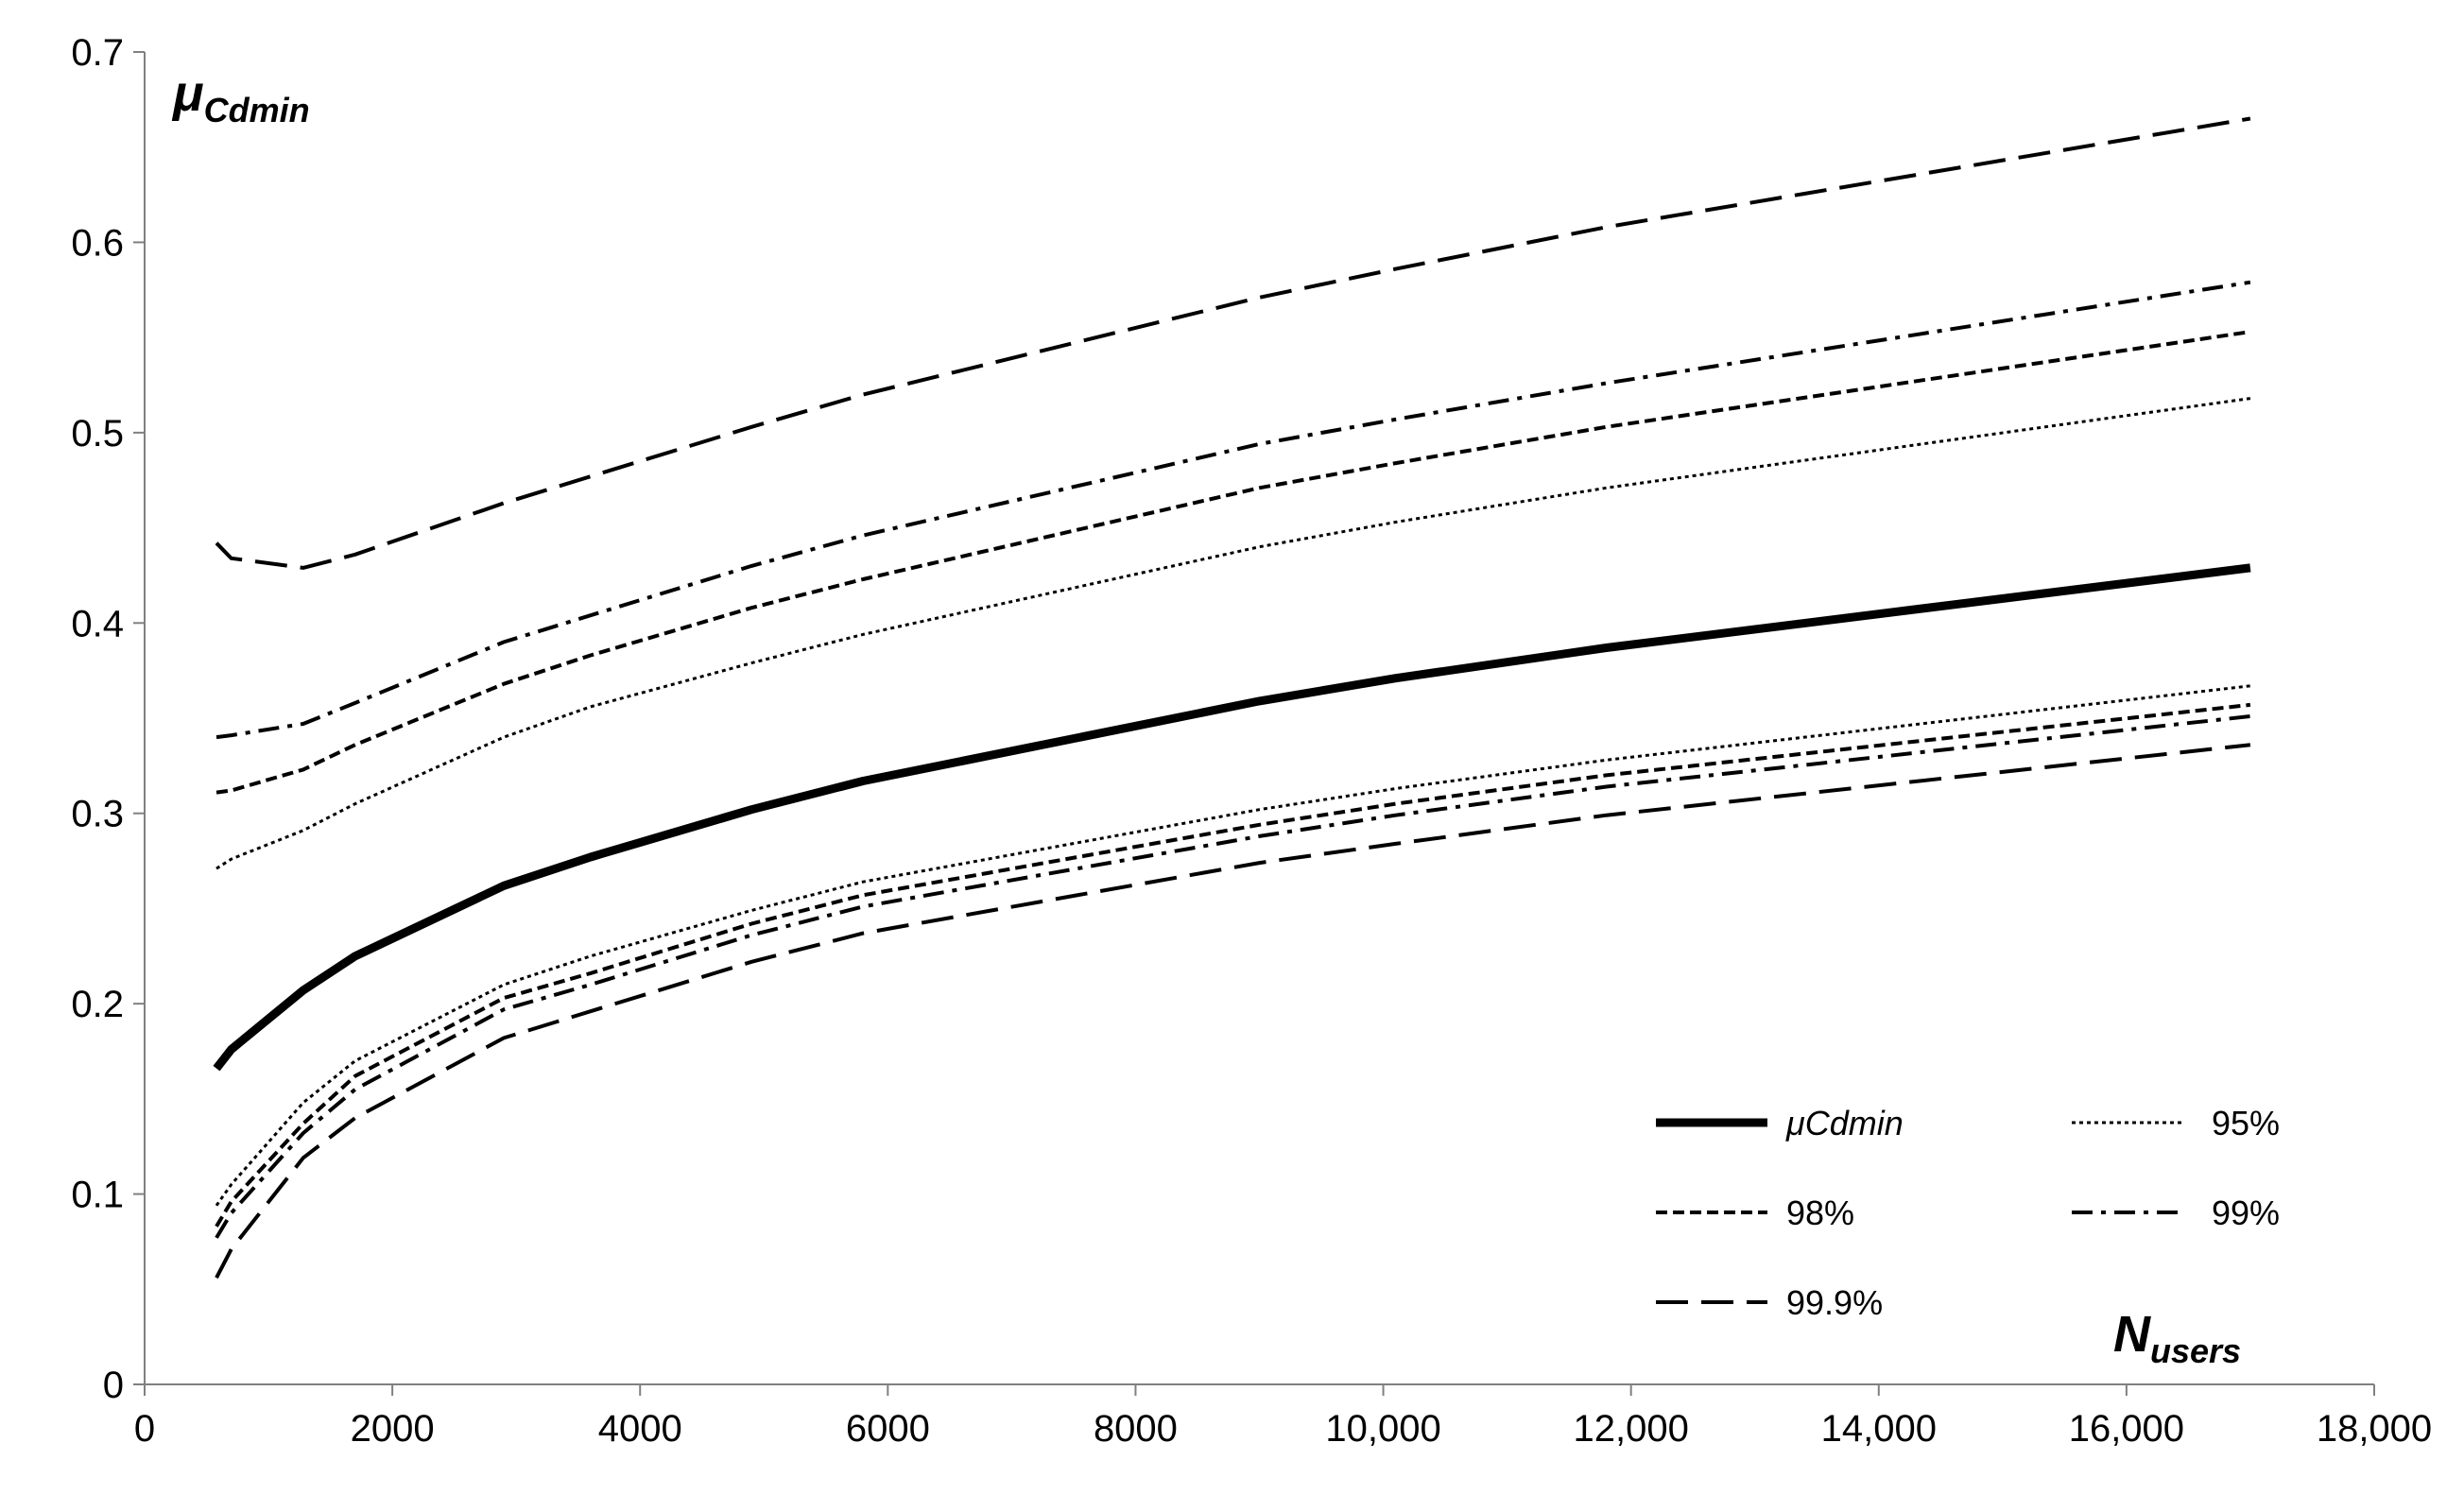  What do you see at coordinates (187, 93) in the screenshot?
I see `y-axis-title-main: μ` at bounding box center [187, 93].